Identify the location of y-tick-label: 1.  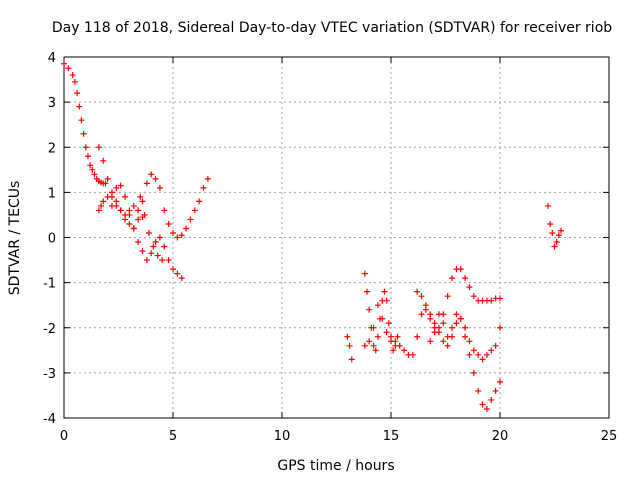
(52, 193).